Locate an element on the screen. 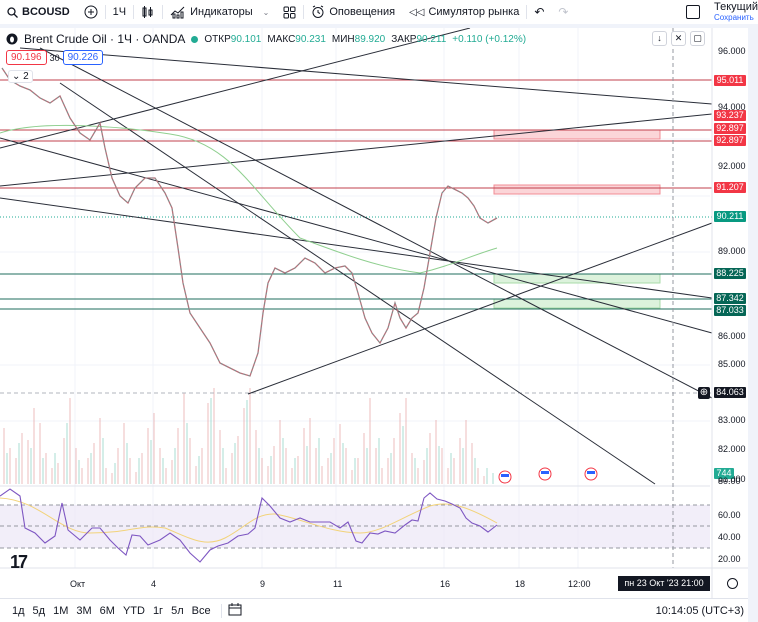  layout-name: Текущий Сохранить is located at coordinates (736, 12).